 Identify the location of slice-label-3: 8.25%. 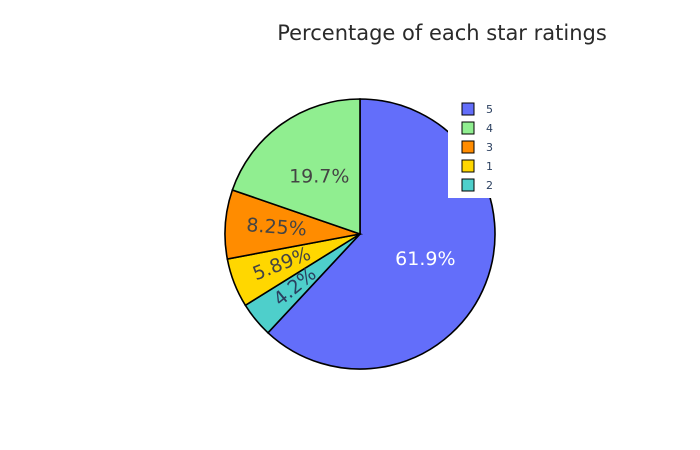
(277, 227).